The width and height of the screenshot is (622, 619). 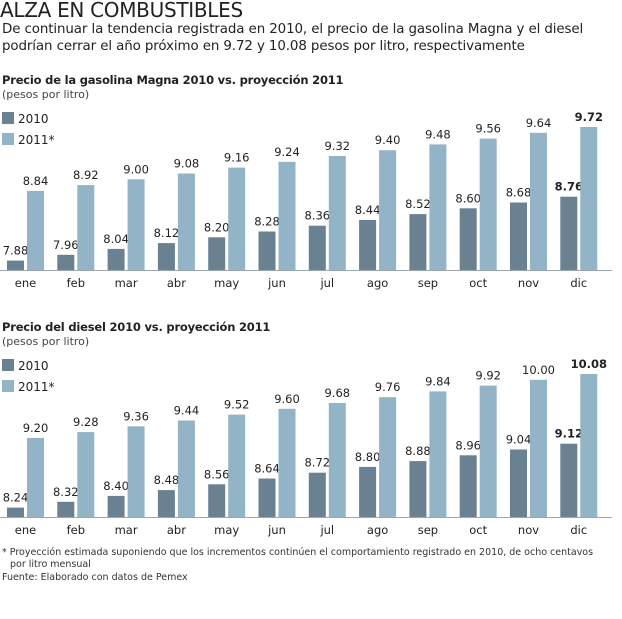 What do you see at coordinates (187, 411) in the screenshot?
I see `data-label-2011-abr: 9.44` at bounding box center [187, 411].